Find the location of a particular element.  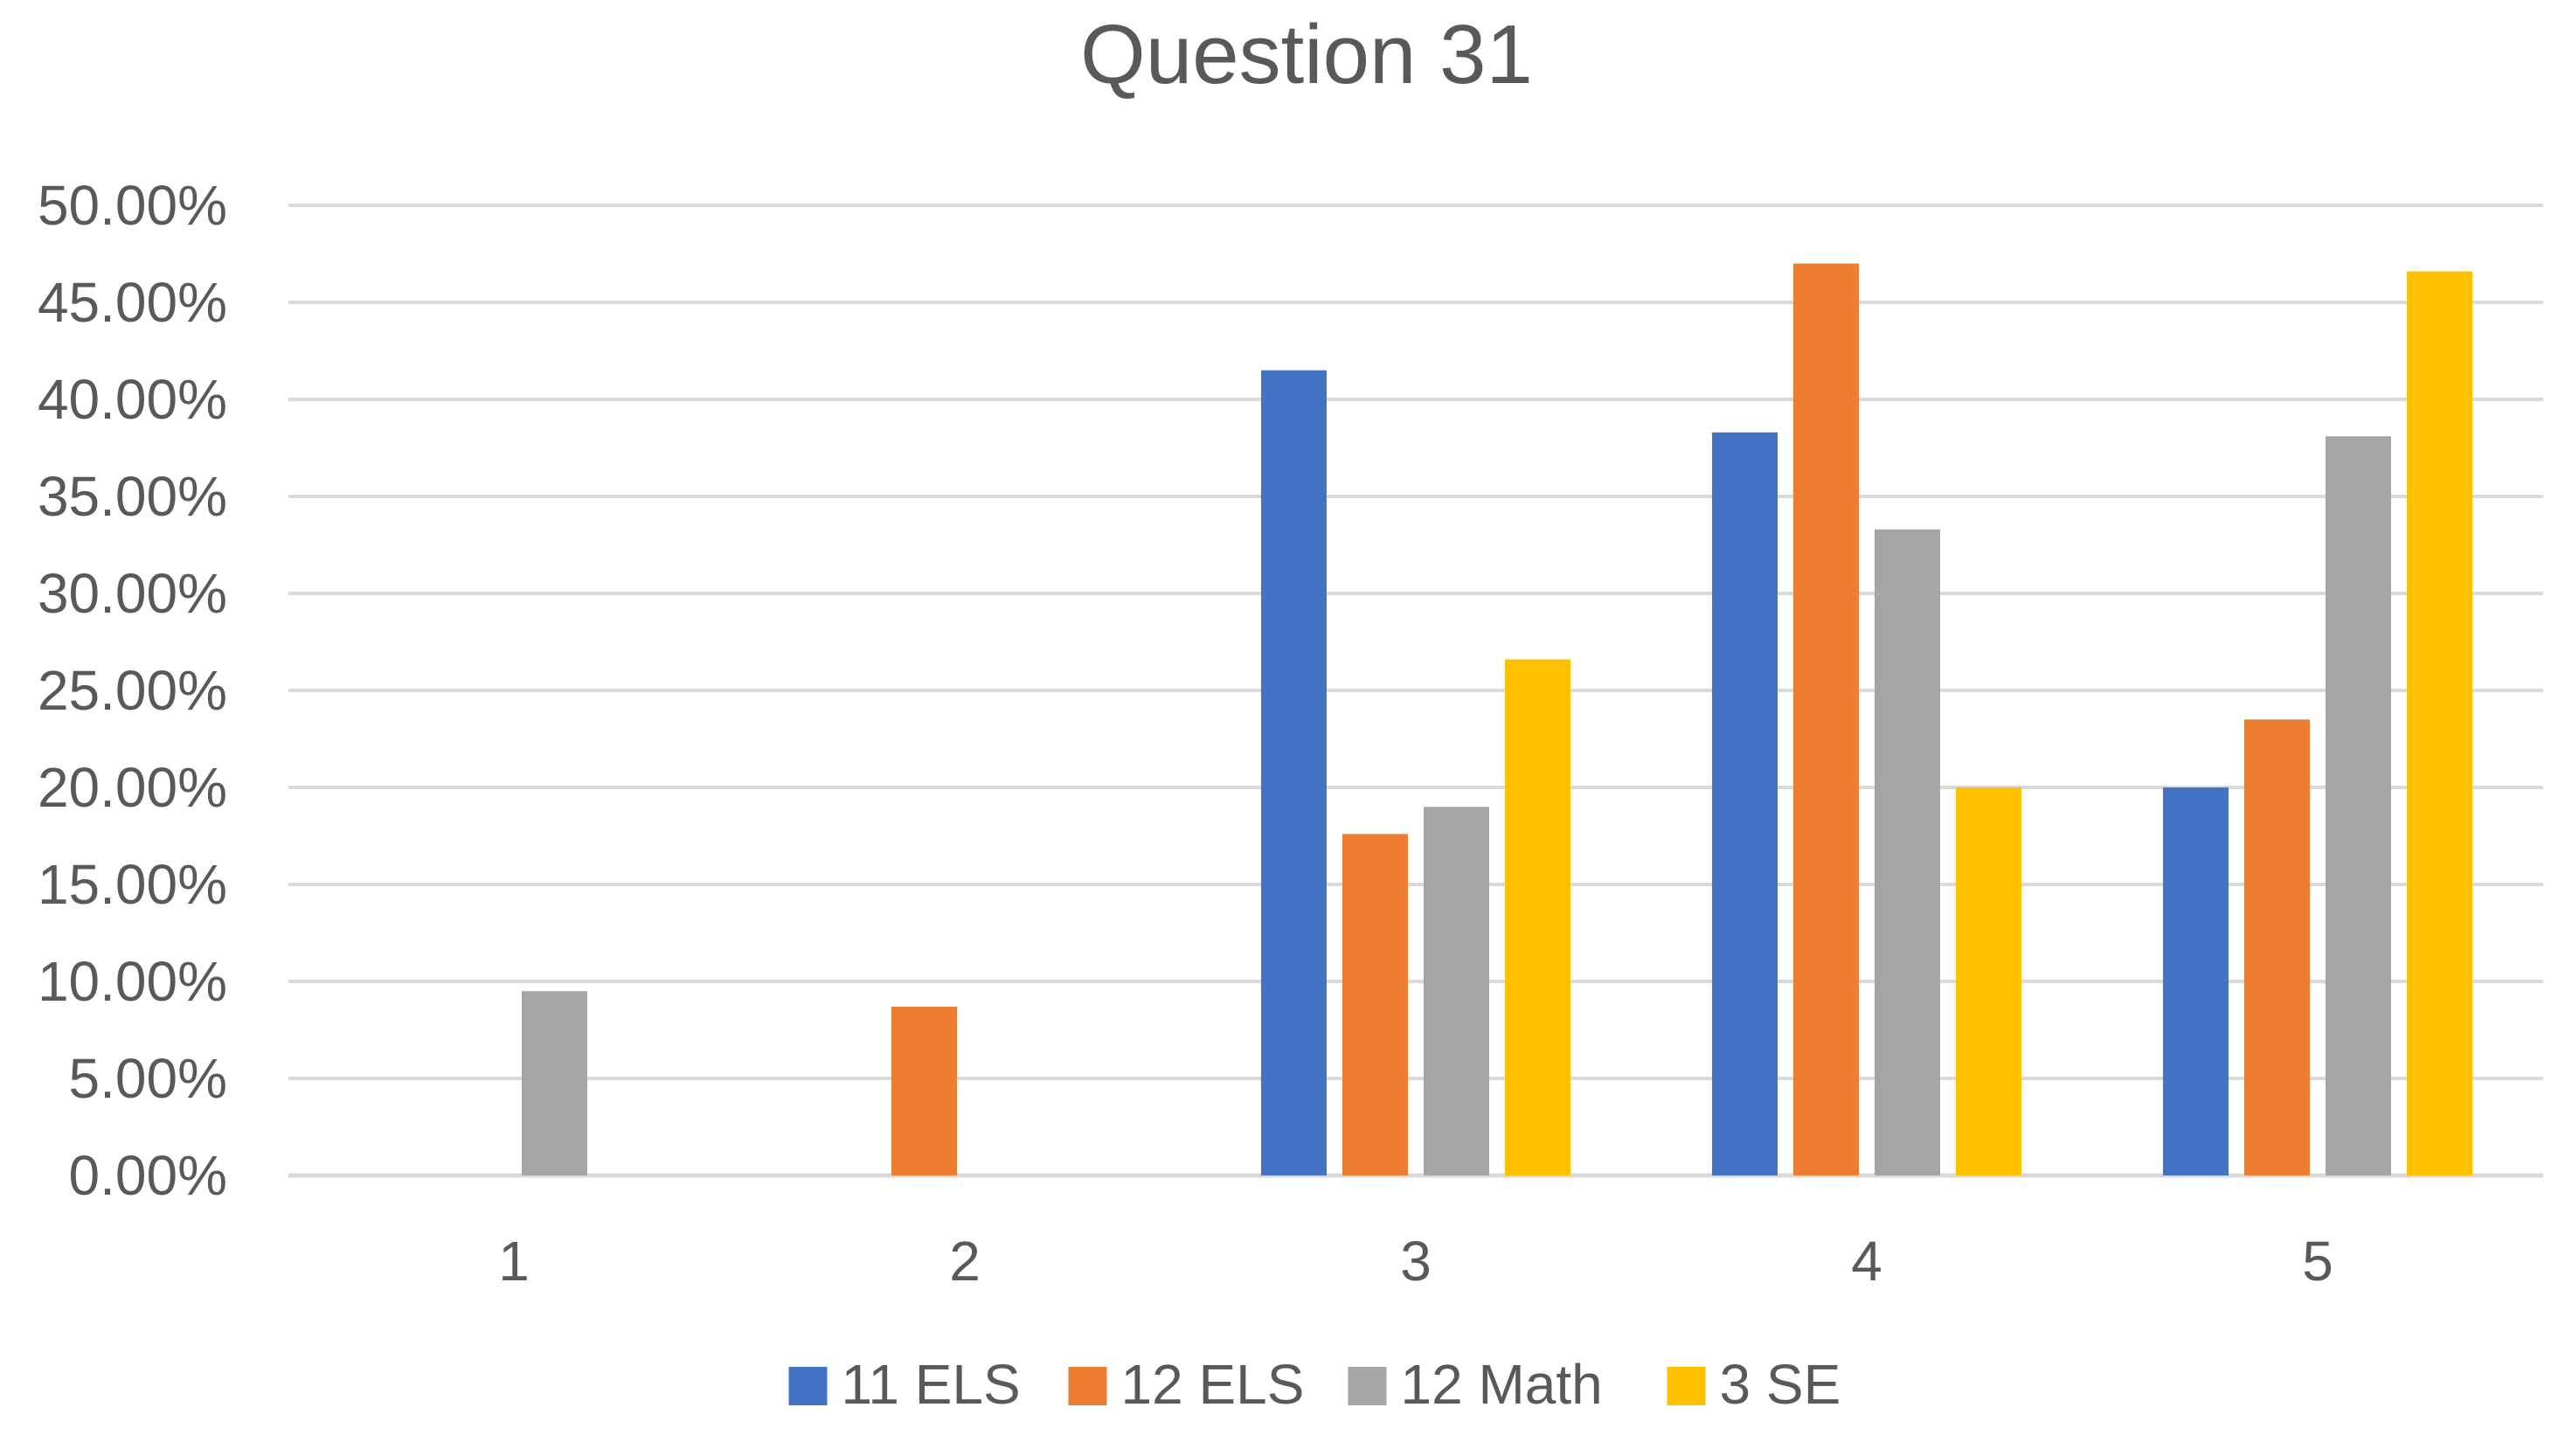

legend-item-12-math: 12 Math is located at coordinates (1475, 1384).